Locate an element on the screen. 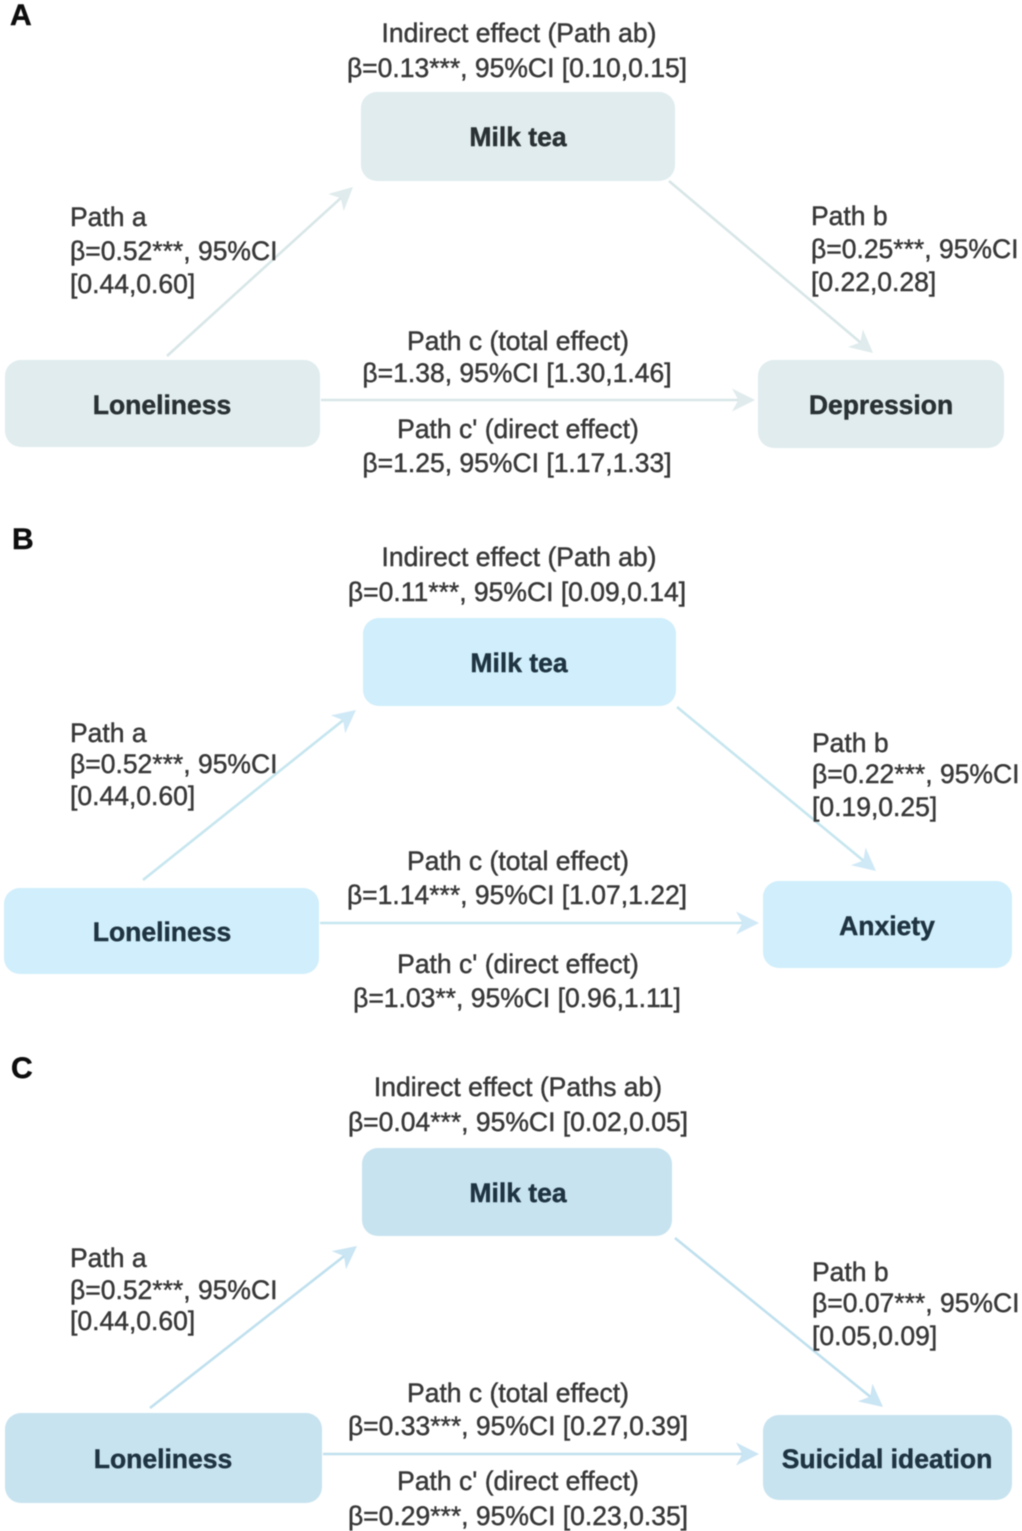 This screenshot has width=1022, height=1531. svg-text: Indirect effect (Paths ab) is located at coordinates (518, 1087).